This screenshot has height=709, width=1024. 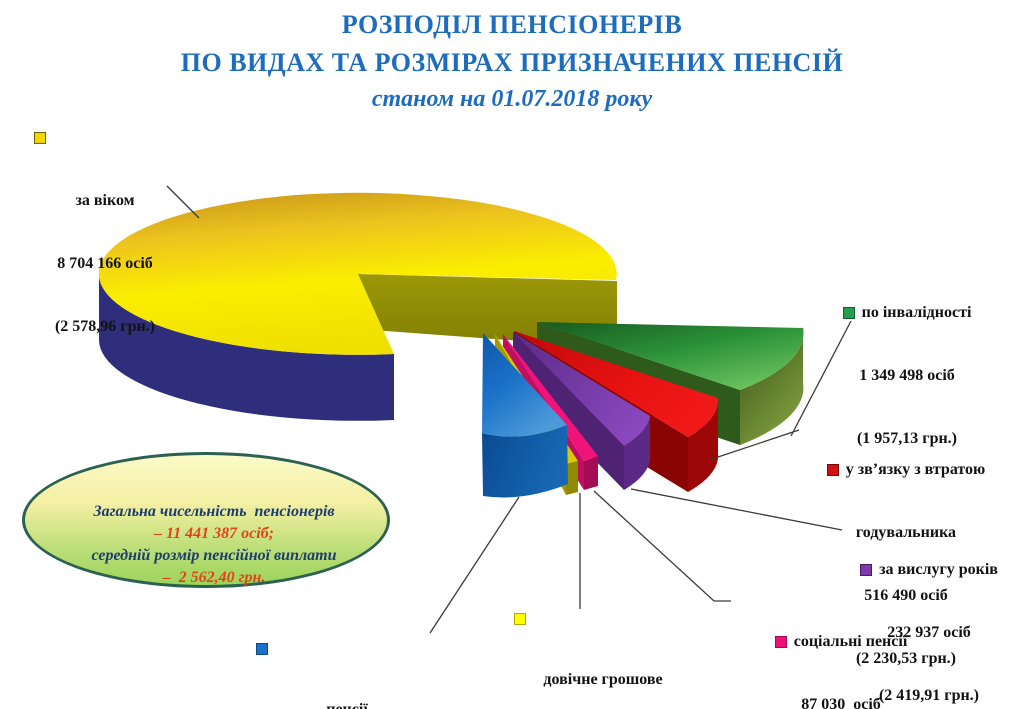 I want to click on judges-label-1: довічне грошове, so click(x=603, y=679).